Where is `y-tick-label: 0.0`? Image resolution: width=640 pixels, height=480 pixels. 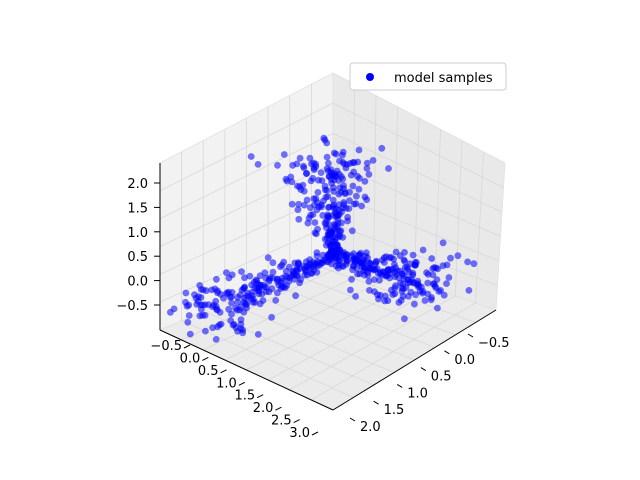 y-tick-label: 0.0 is located at coordinates (464, 360).